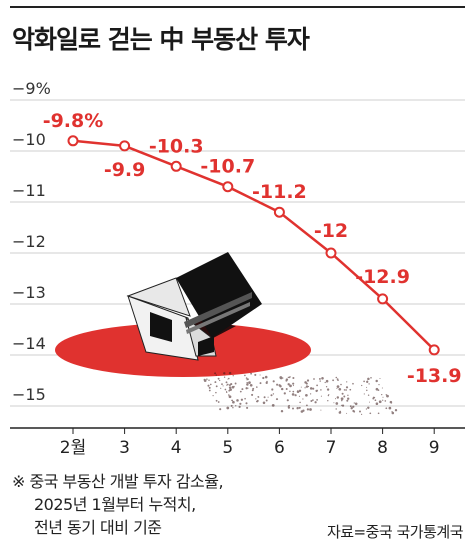  What do you see at coordinates (237, 7) in the screenshot?
I see `title-rule` at bounding box center [237, 7].